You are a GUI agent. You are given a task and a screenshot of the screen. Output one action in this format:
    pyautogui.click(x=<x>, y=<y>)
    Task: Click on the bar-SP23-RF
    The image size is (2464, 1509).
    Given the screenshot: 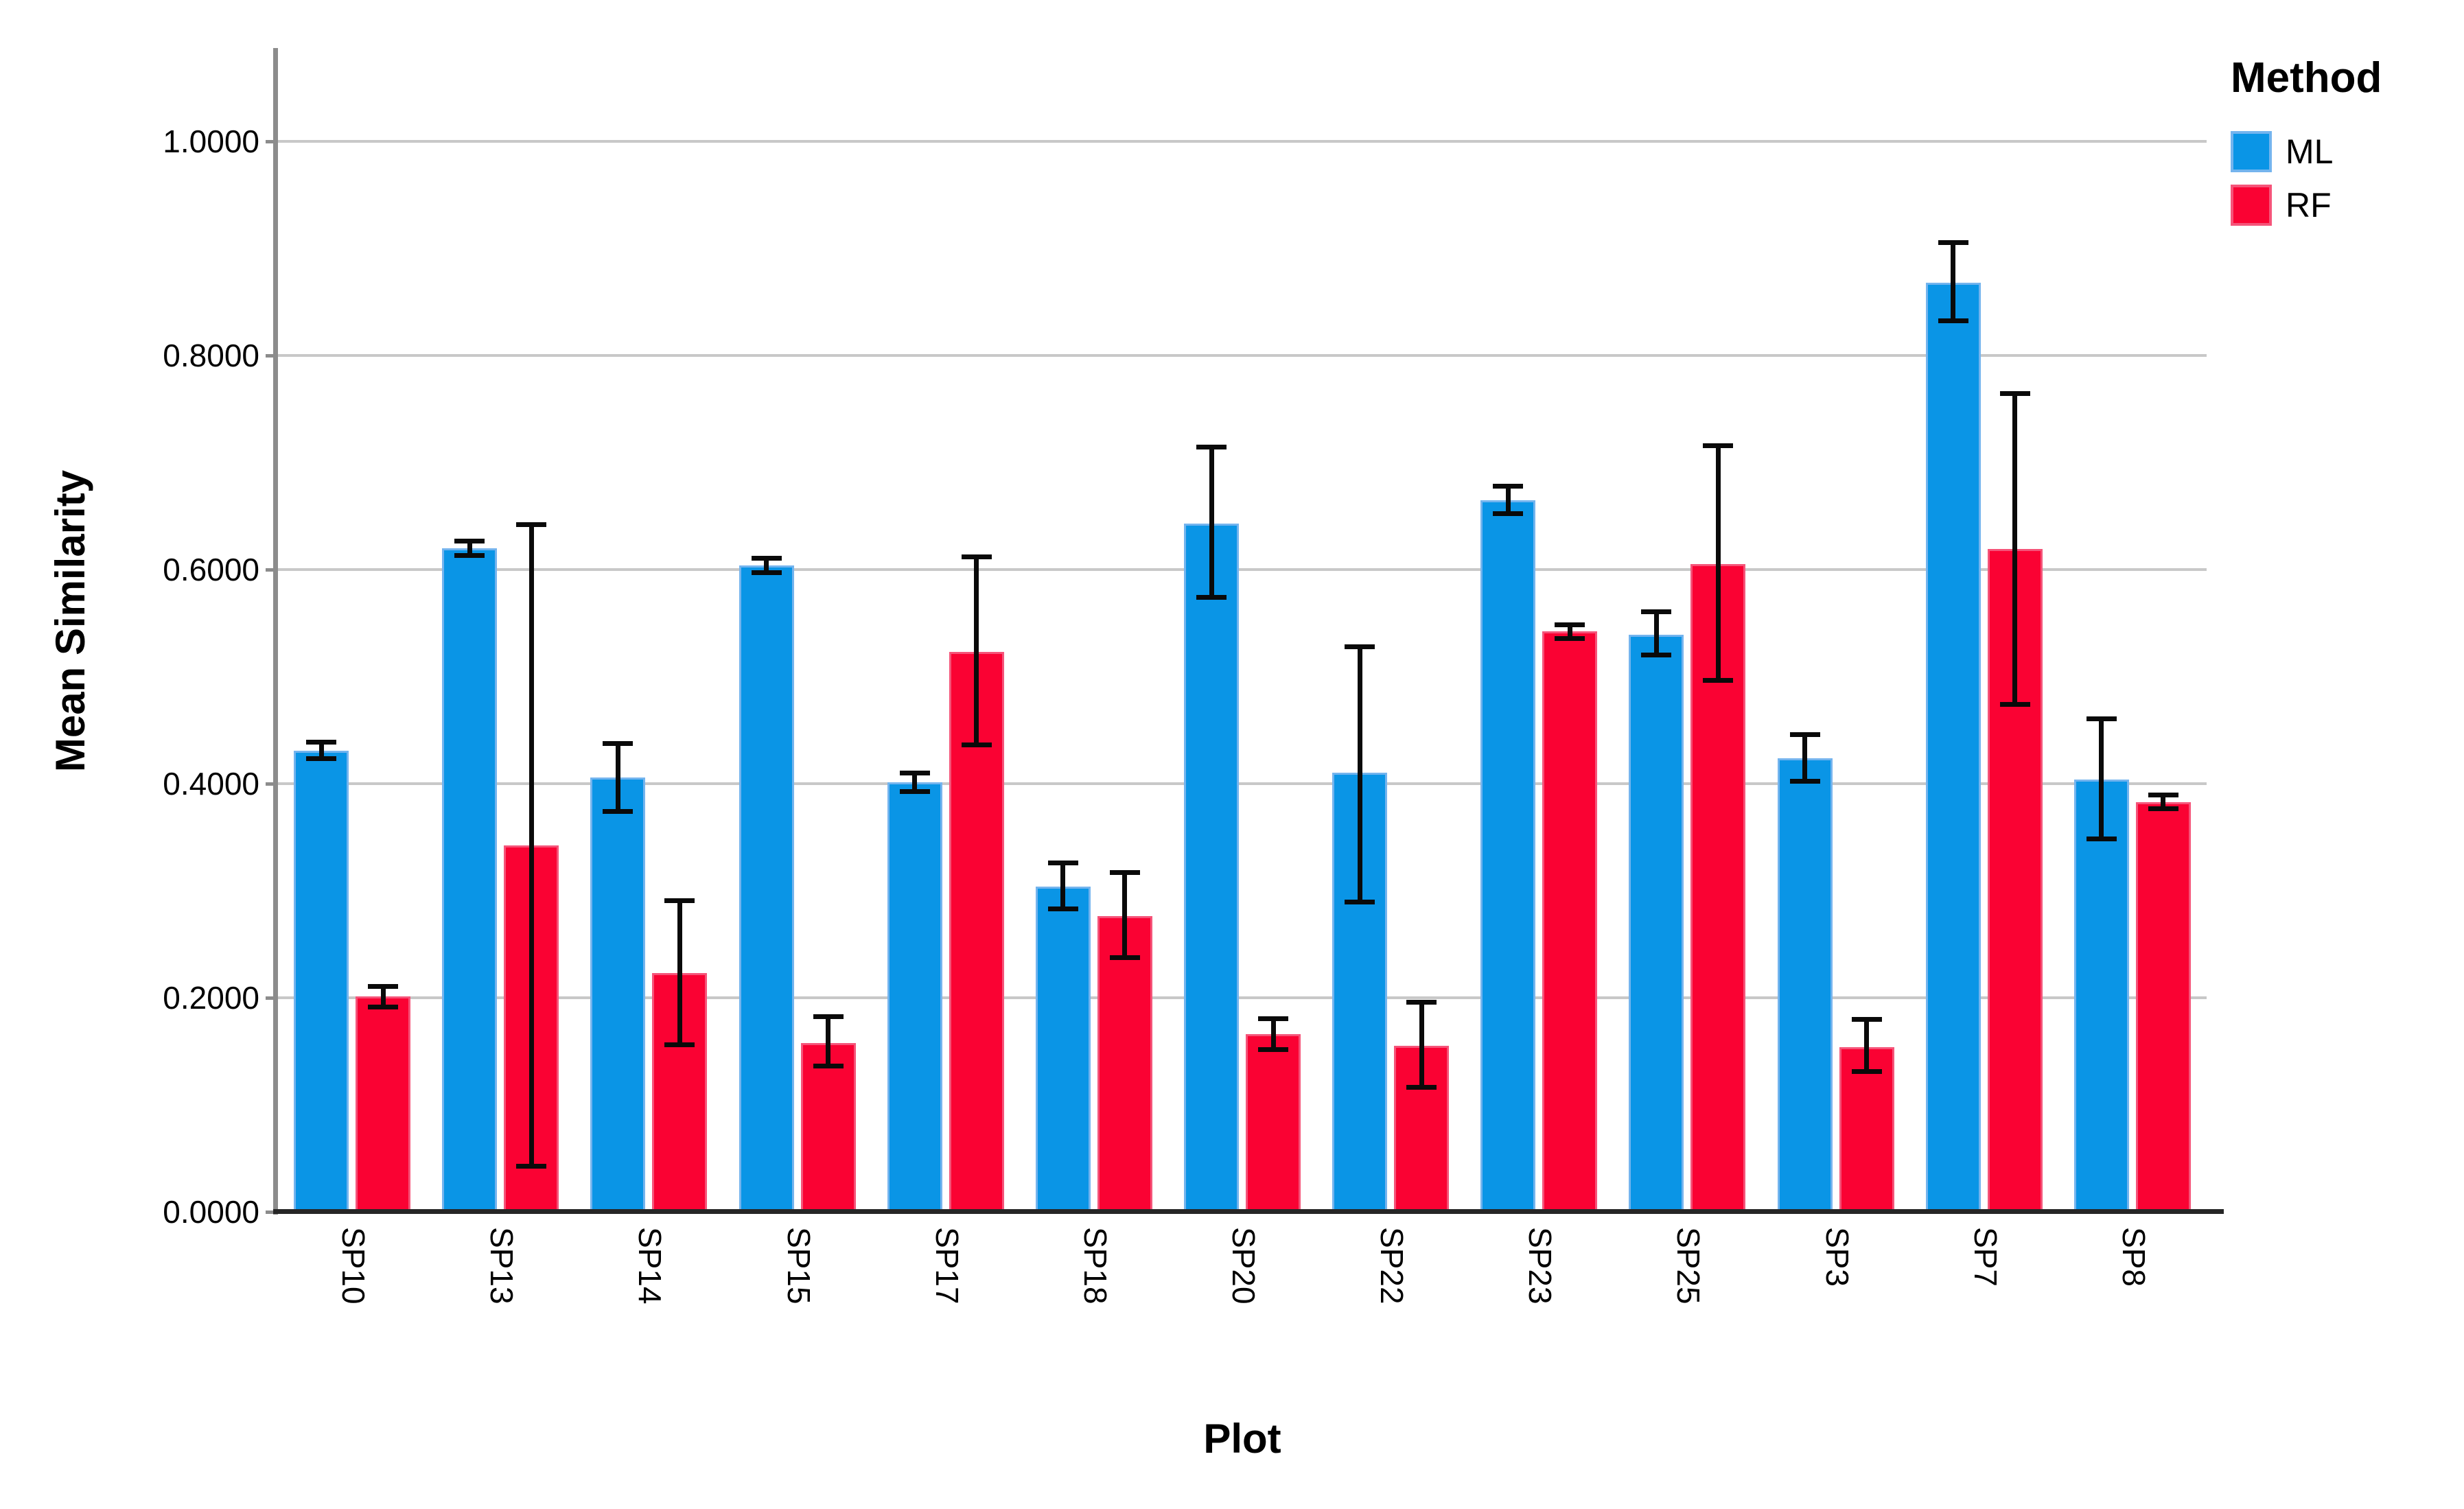 What is the action you would take?
    pyautogui.click(x=1570, y=922)
    